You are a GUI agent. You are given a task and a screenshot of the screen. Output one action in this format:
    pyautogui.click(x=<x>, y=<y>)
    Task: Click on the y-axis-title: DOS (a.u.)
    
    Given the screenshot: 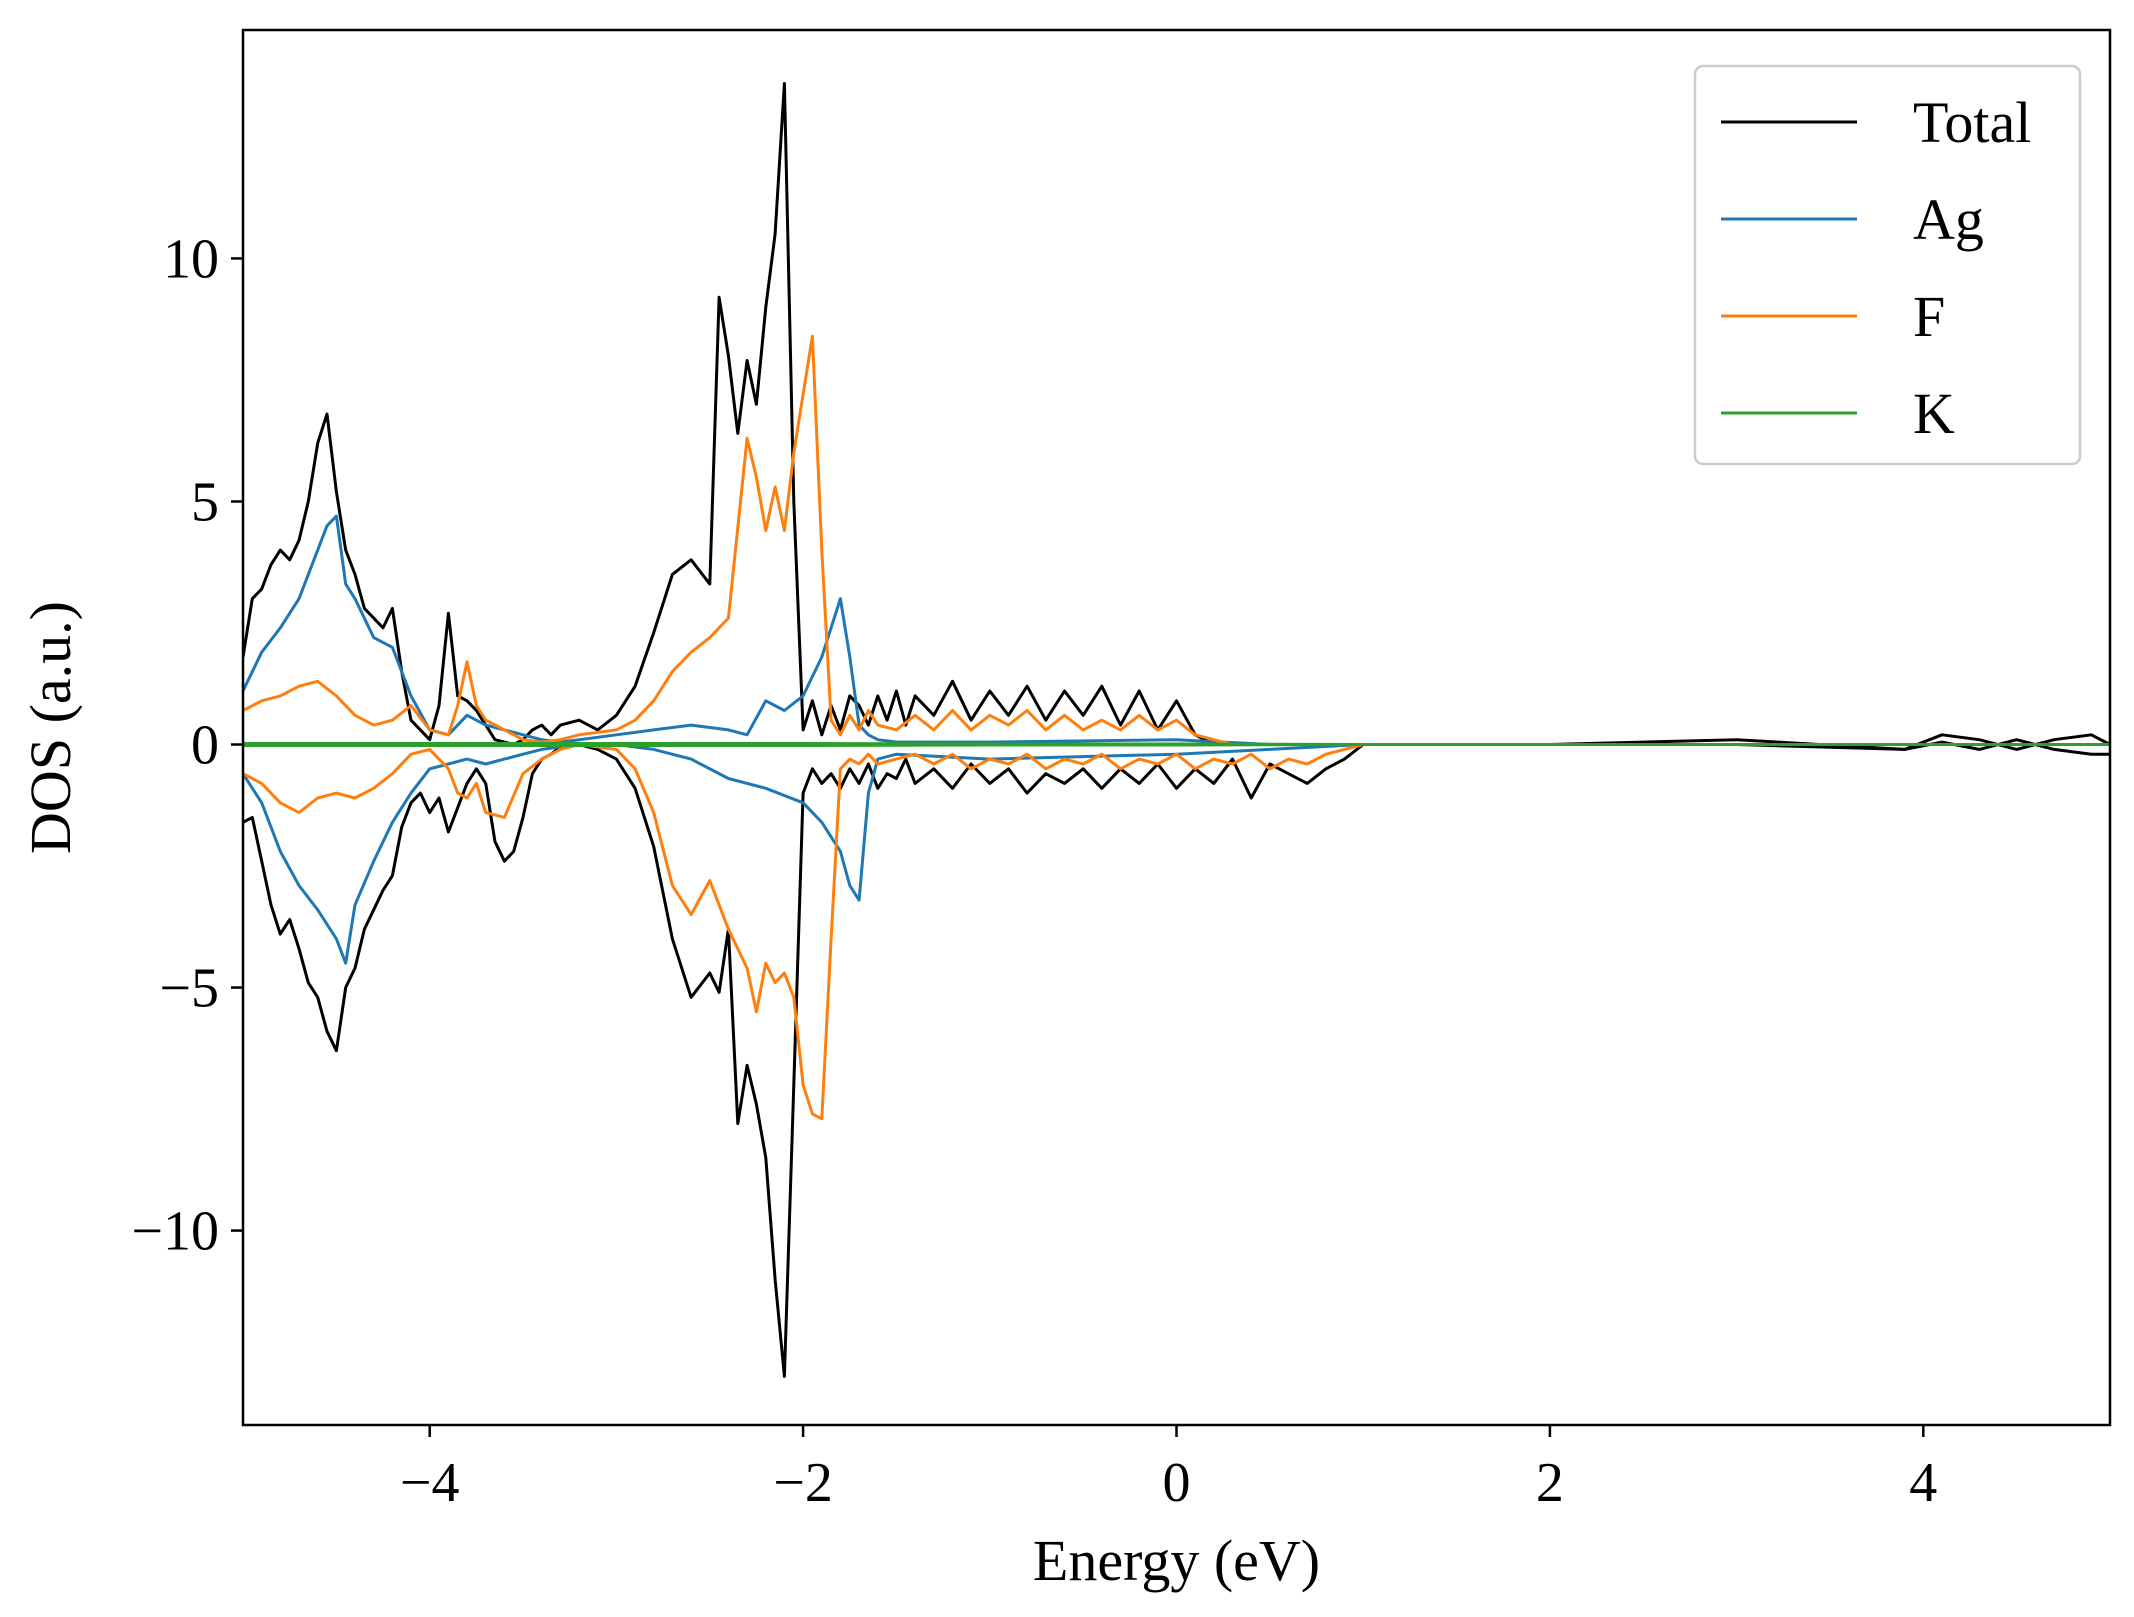 What is the action you would take?
    pyautogui.click(x=50, y=727)
    